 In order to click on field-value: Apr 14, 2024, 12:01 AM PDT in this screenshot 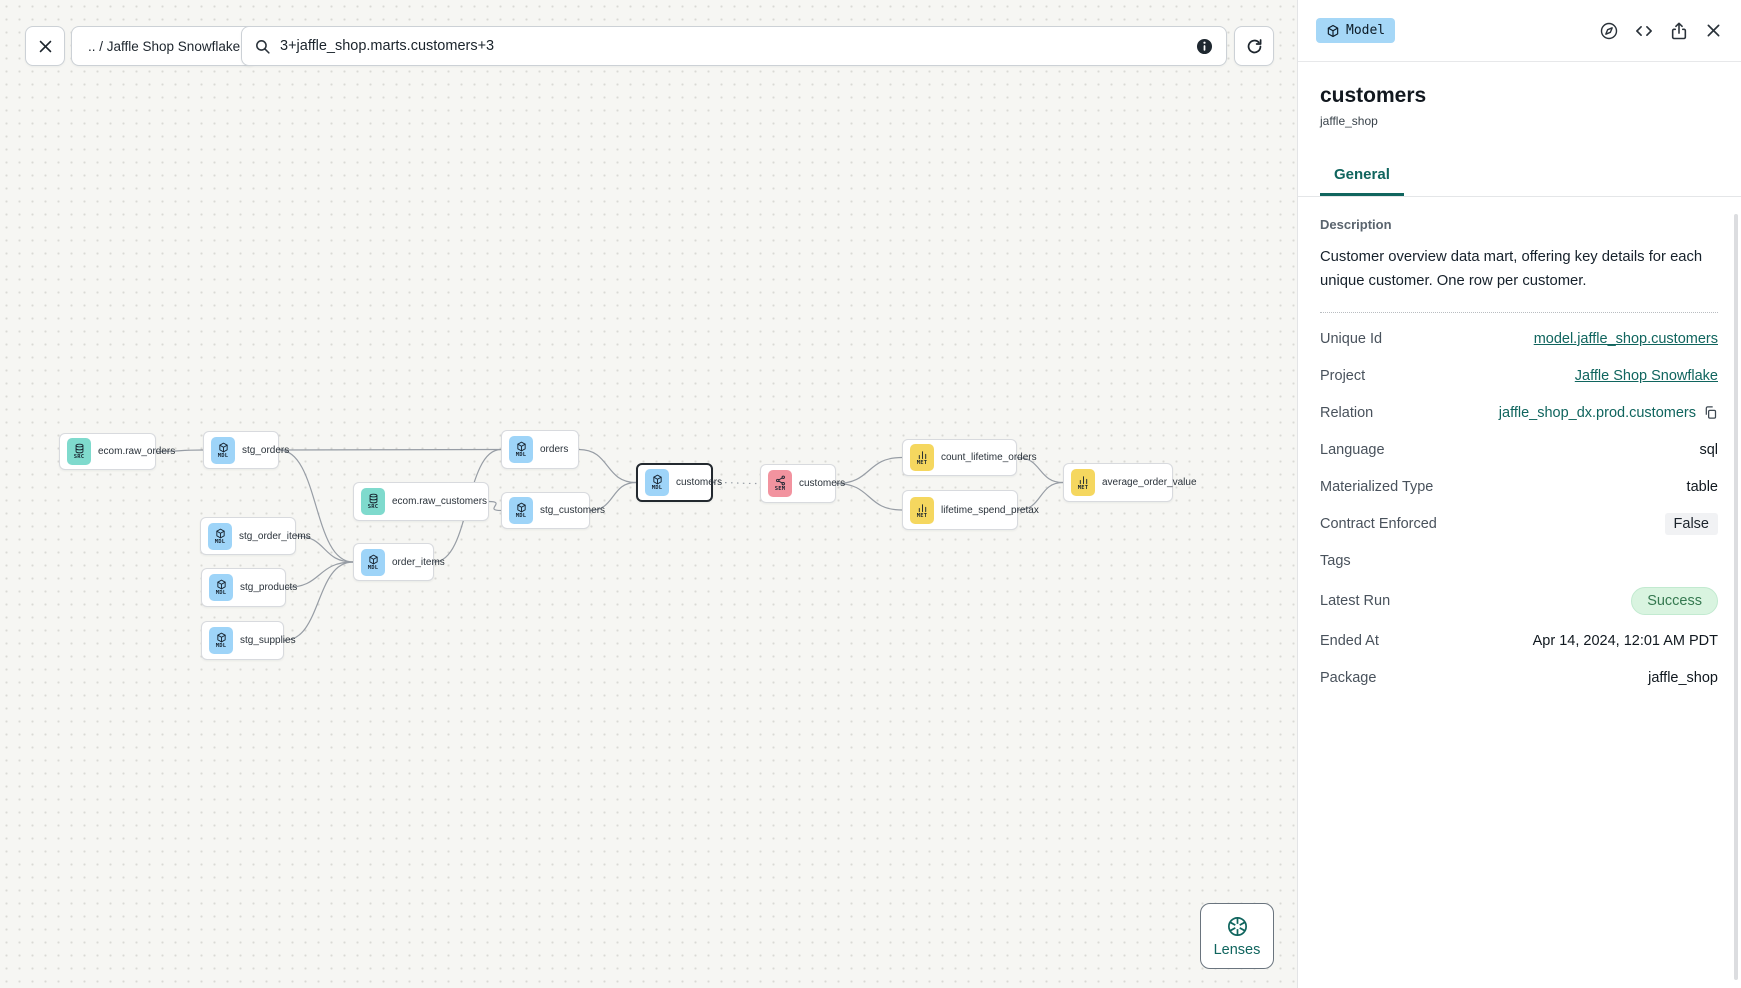, I will do `click(1625, 640)`.